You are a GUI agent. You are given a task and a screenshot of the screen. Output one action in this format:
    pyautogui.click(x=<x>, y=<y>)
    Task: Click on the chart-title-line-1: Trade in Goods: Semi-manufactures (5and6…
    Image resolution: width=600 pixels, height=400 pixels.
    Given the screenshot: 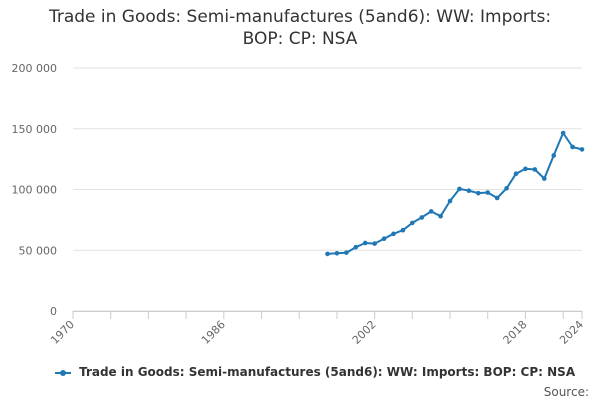 What is the action you would take?
    pyautogui.click(x=300, y=17)
    